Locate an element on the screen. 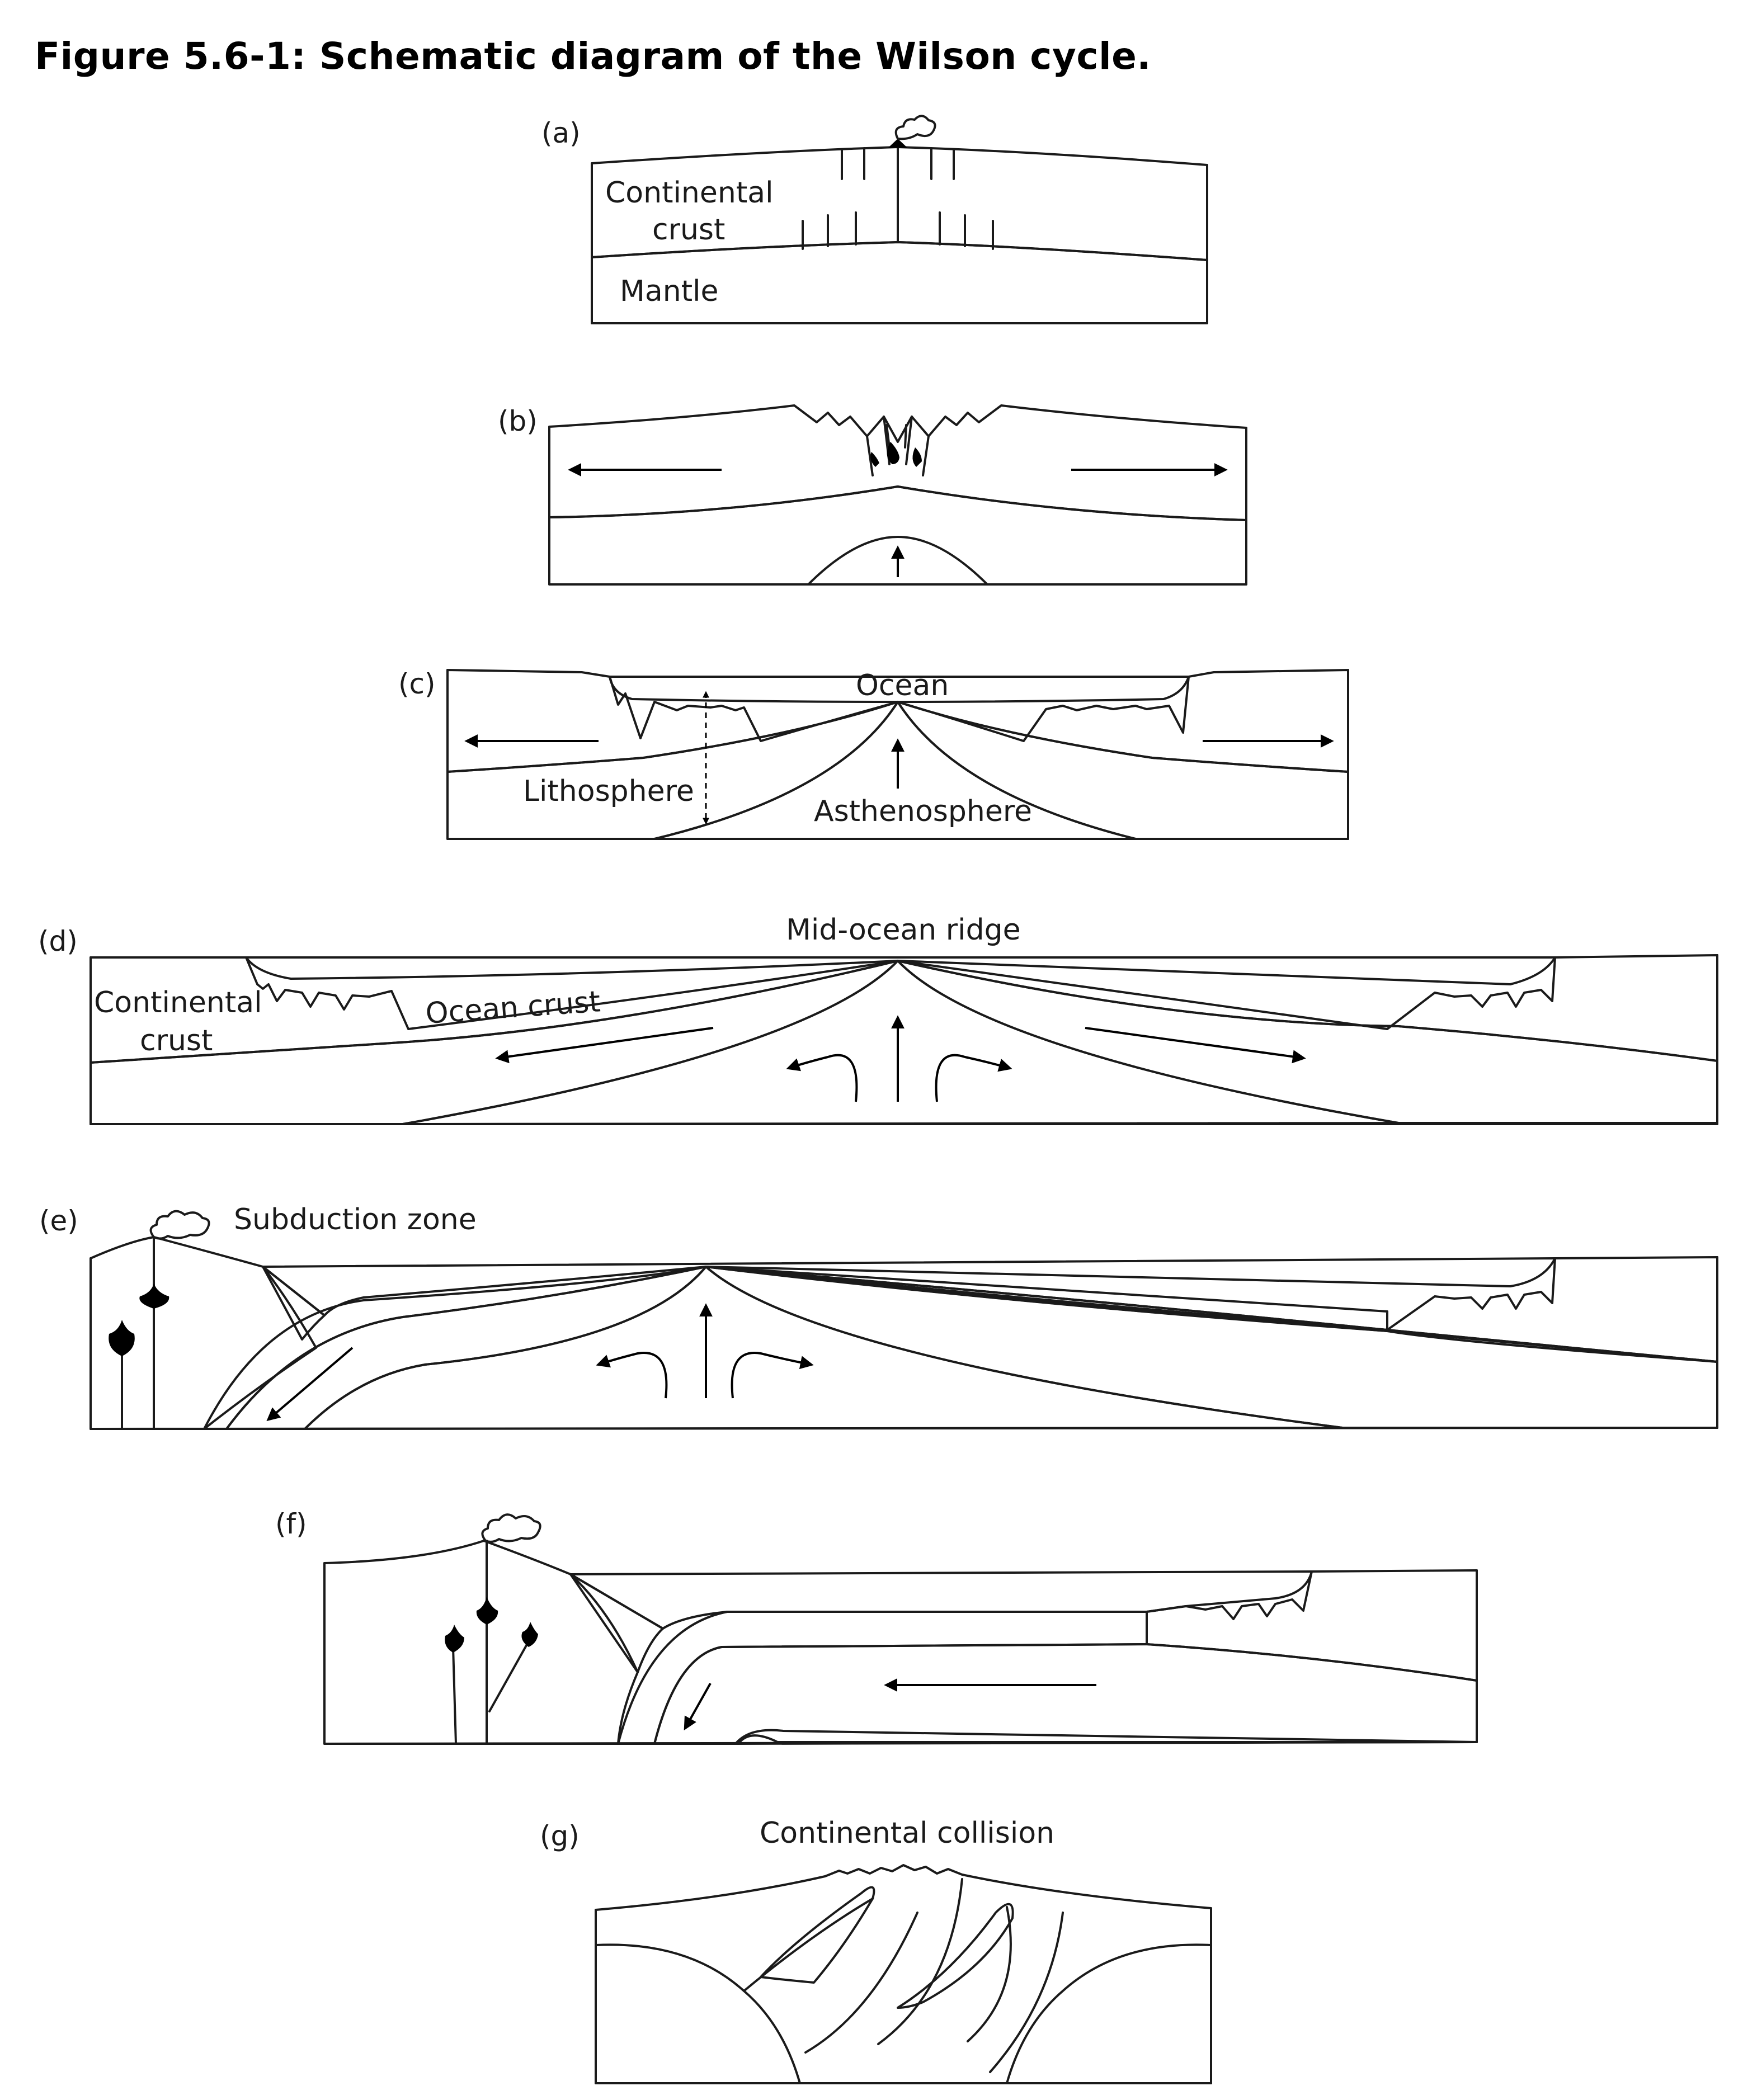 The height and width of the screenshot is (2100, 1743). panel-d-asthenosphere is located at coordinates (901, 1042).